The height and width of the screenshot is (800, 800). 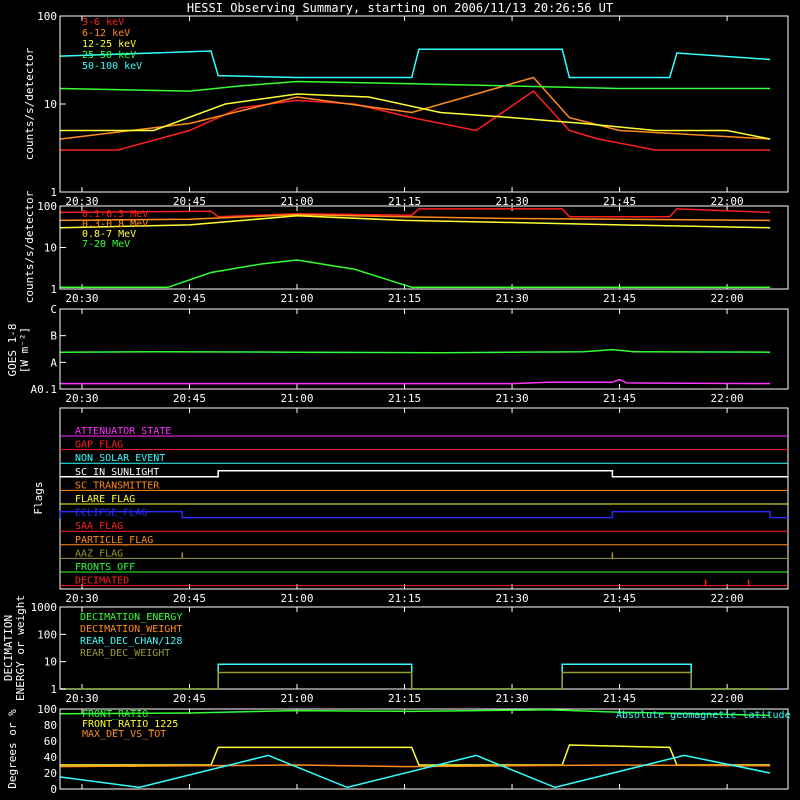 I want to click on y-tick-label: 40, so click(x=50, y=757).